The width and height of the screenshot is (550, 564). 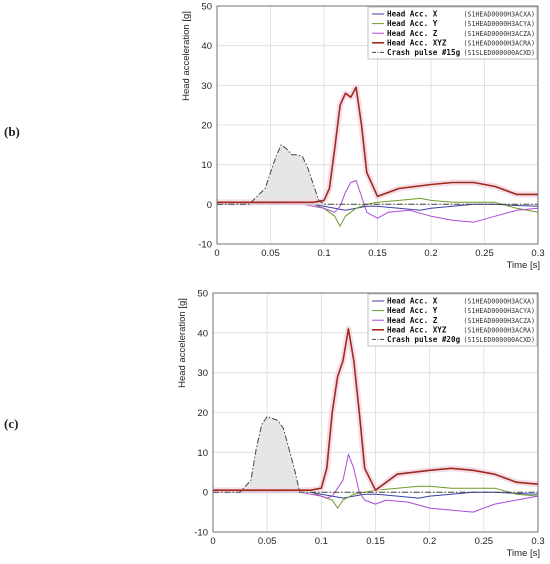 What do you see at coordinates (12, 131) in the screenshot?
I see `panel-label-b: (b)` at bounding box center [12, 131].